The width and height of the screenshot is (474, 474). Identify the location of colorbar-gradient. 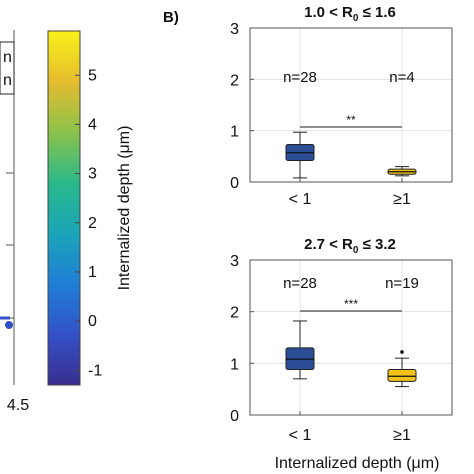
(64, 208).